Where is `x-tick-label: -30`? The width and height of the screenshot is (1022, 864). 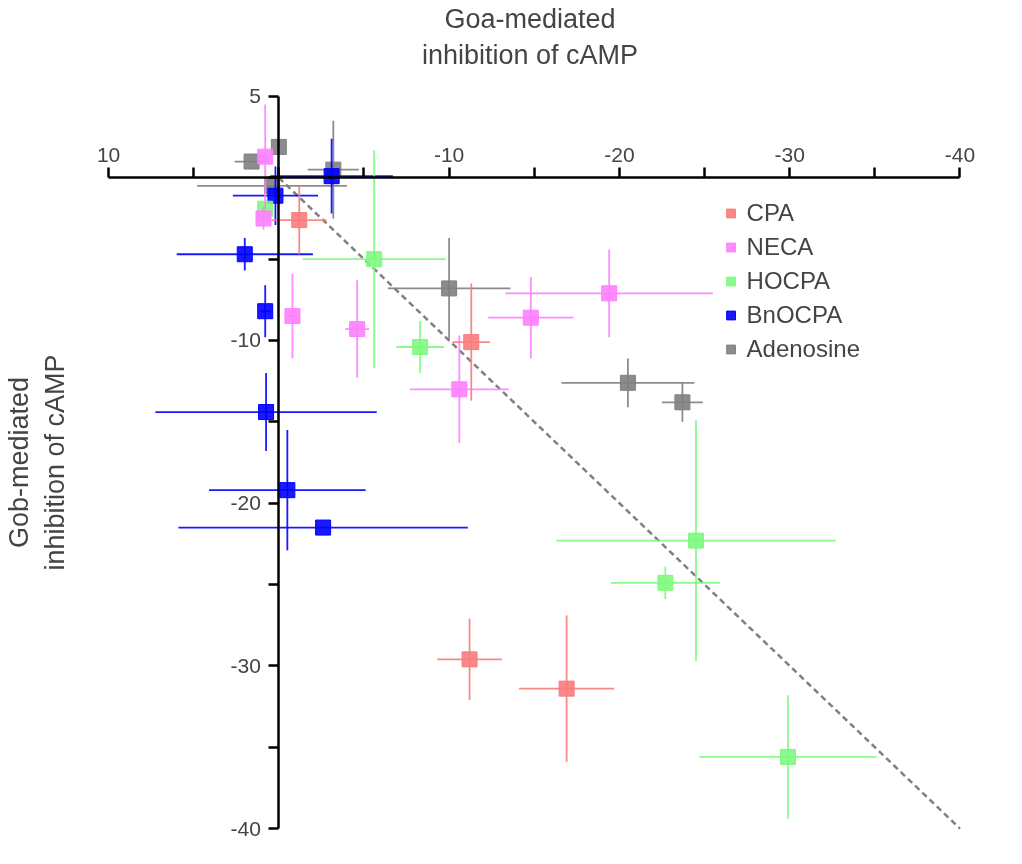 x-tick-label: -30 is located at coordinates (789, 154).